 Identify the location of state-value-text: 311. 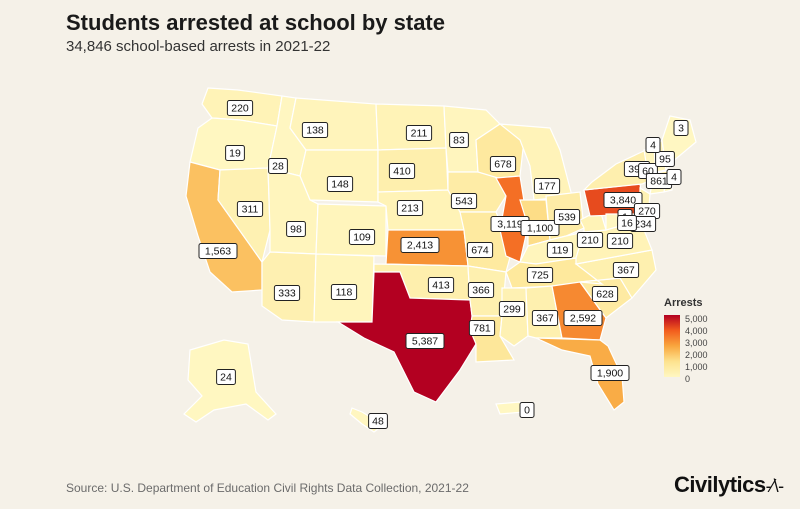
(250, 210).